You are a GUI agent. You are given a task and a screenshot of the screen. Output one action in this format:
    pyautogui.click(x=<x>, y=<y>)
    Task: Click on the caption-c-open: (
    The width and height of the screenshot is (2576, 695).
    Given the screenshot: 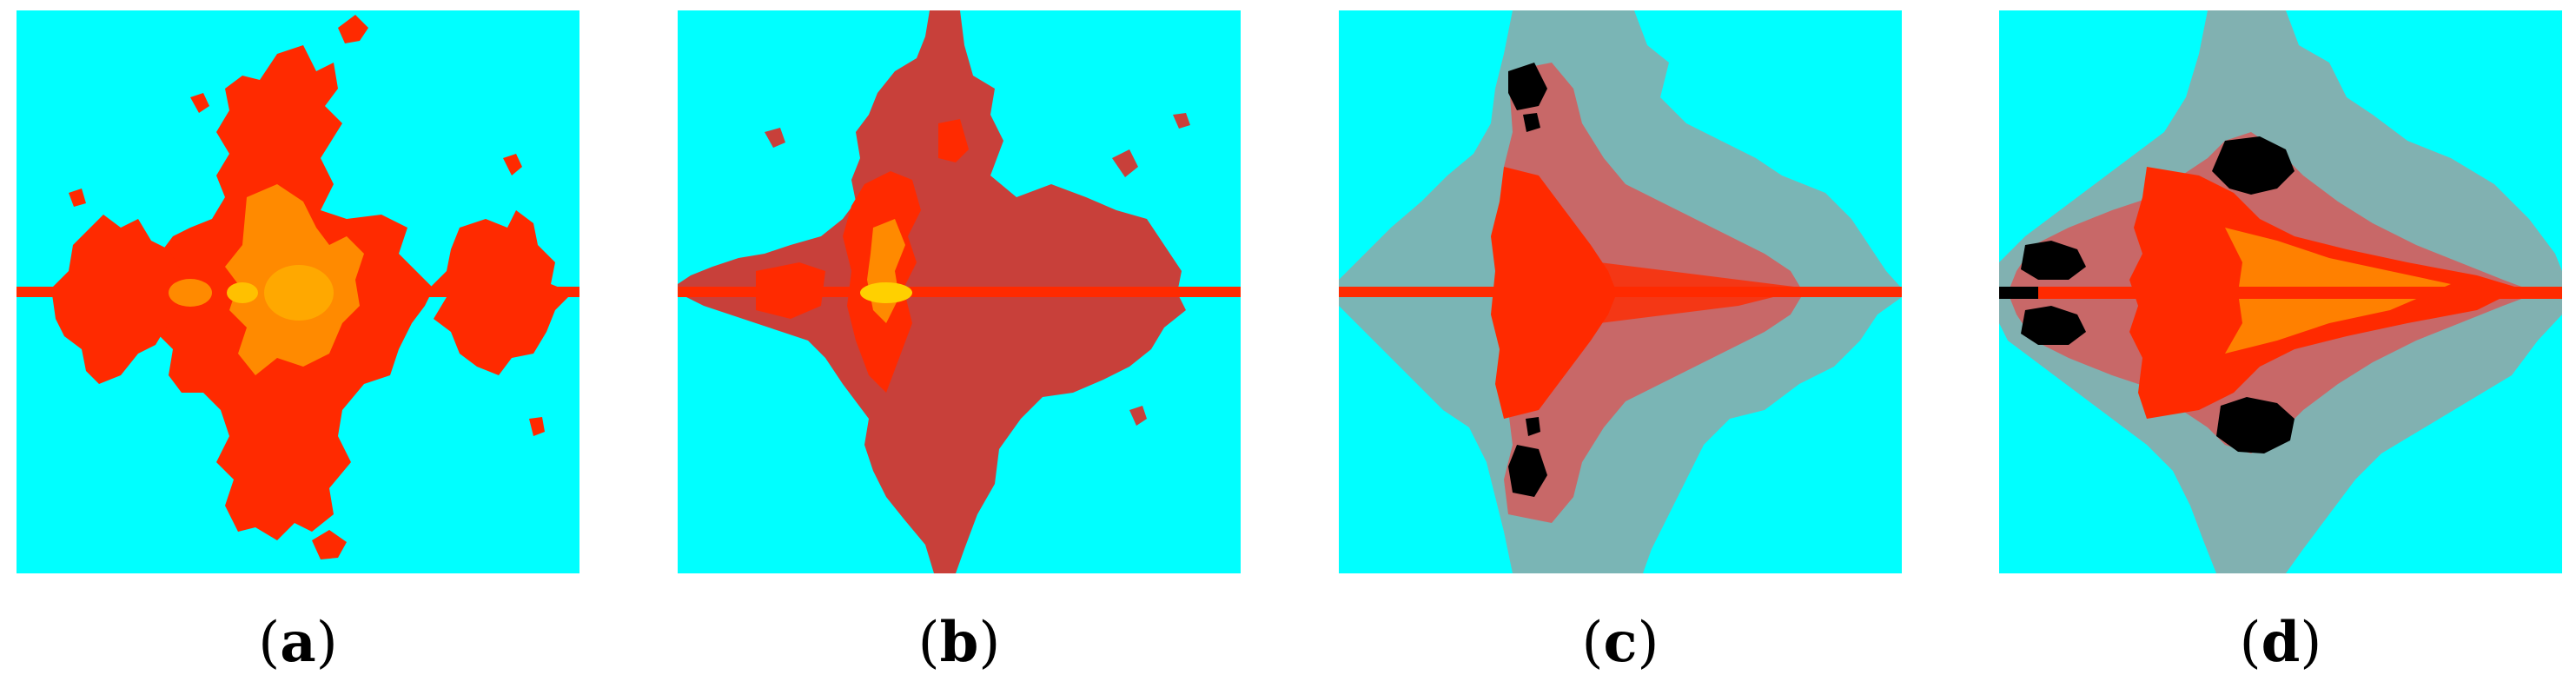 What is the action you would take?
    pyautogui.click(x=1592, y=643)
    